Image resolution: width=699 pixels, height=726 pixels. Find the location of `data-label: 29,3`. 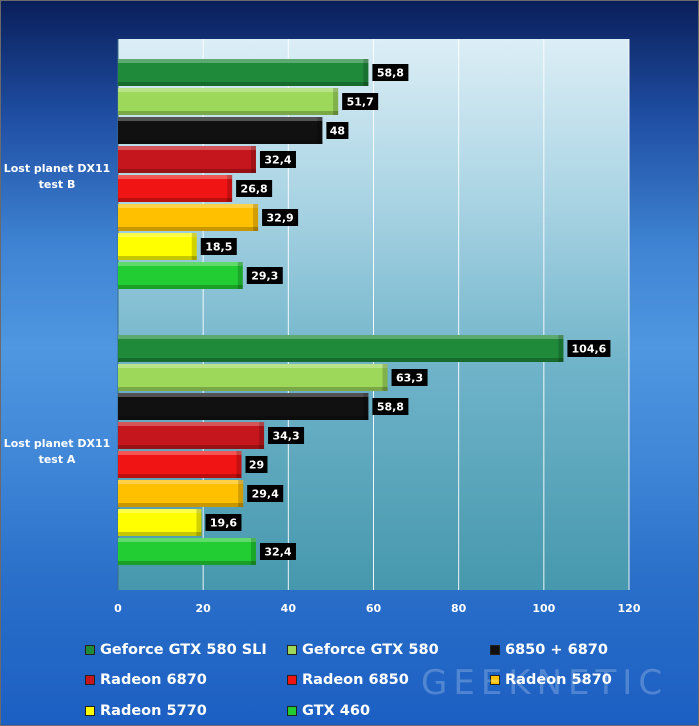

data-label: 29,3 is located at coordinates (264, 276).